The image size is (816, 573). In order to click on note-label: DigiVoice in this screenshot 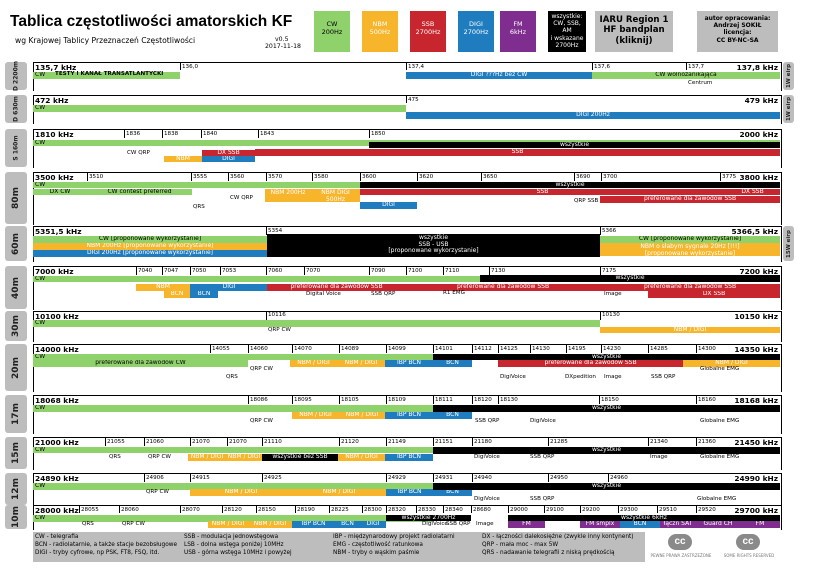, I will do `click(513, 377)`.